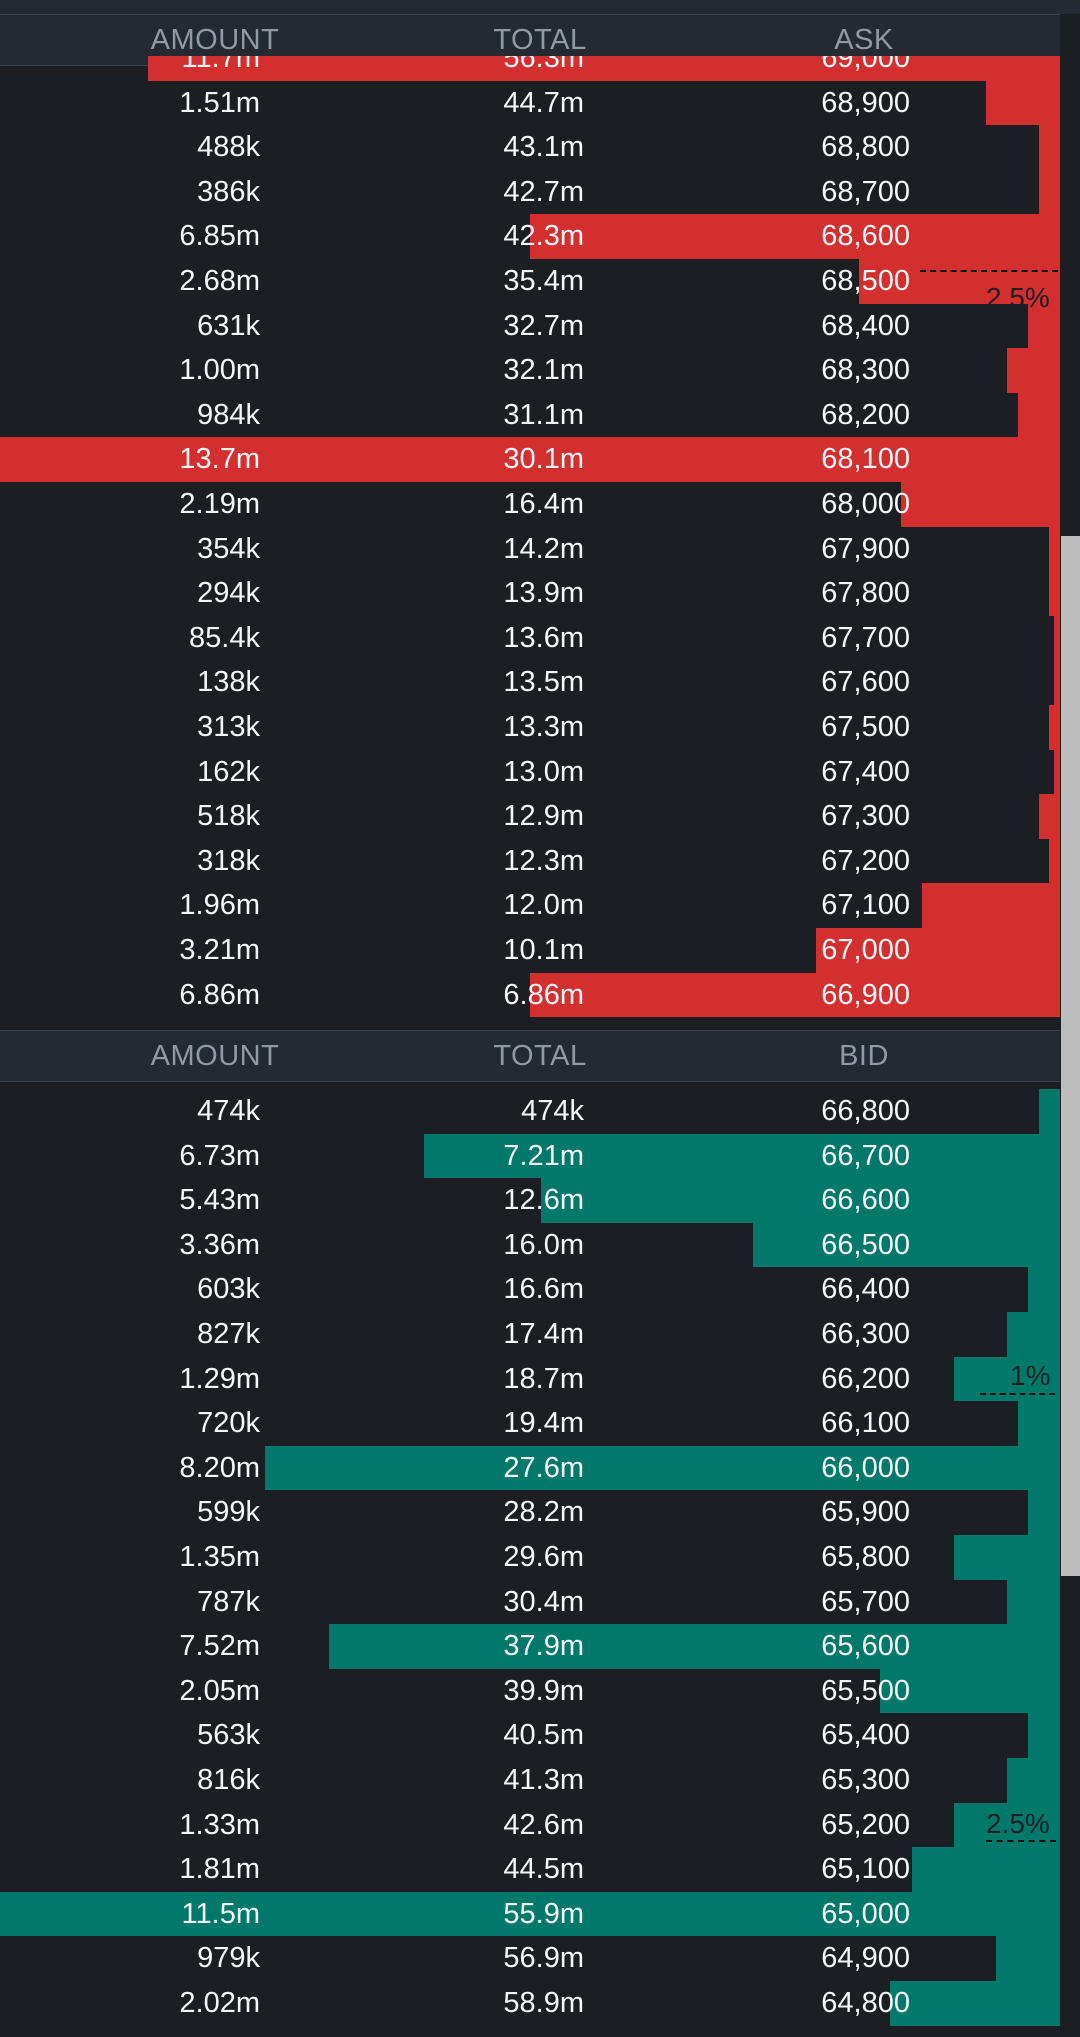  I want to click on bid-row: 2.05m 39.9m 65,500, so click(530, 1691).